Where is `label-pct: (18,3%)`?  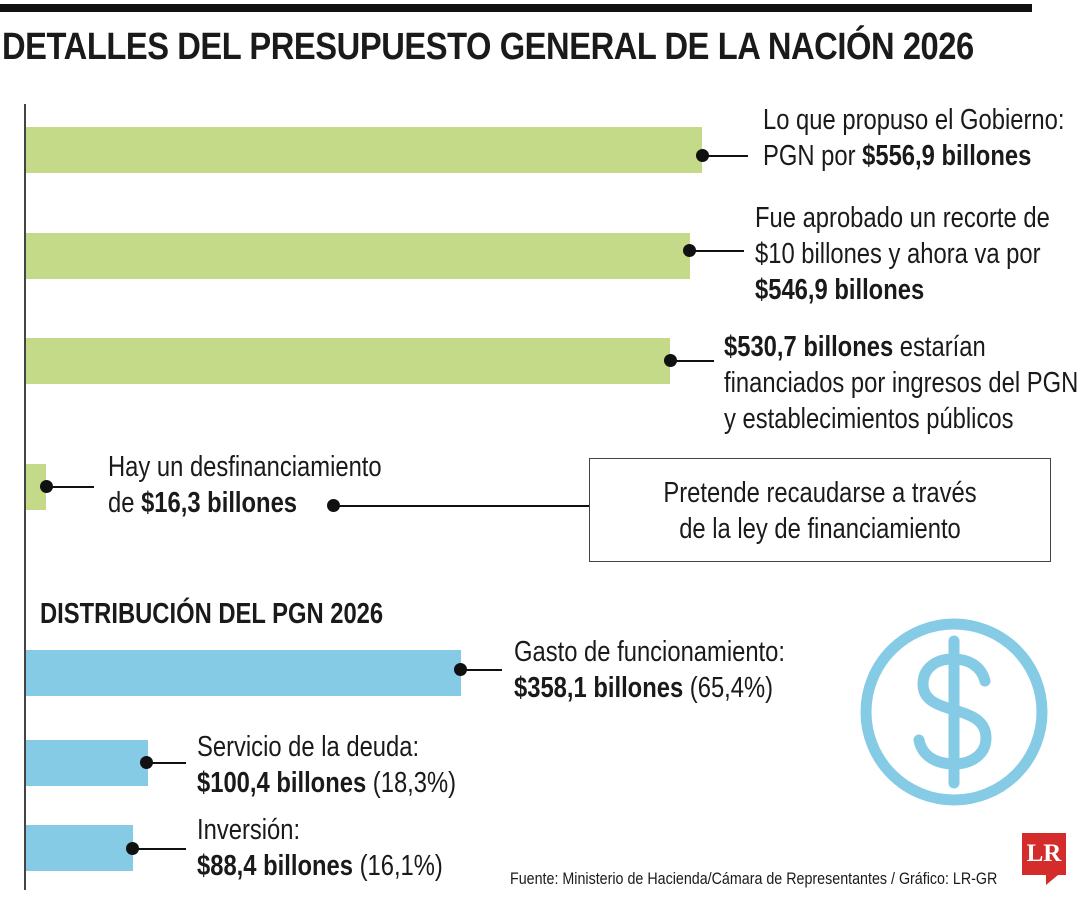
label-pct: (18,3%) is located at coordinates (411, 783).